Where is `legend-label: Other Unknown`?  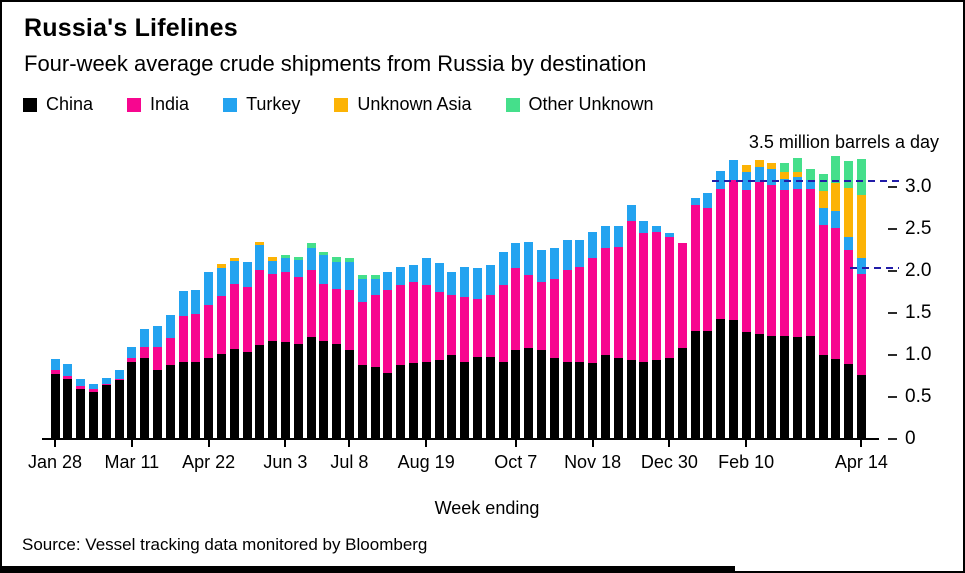 legend-label: Other Unknown is located at coordinates (591, 104).